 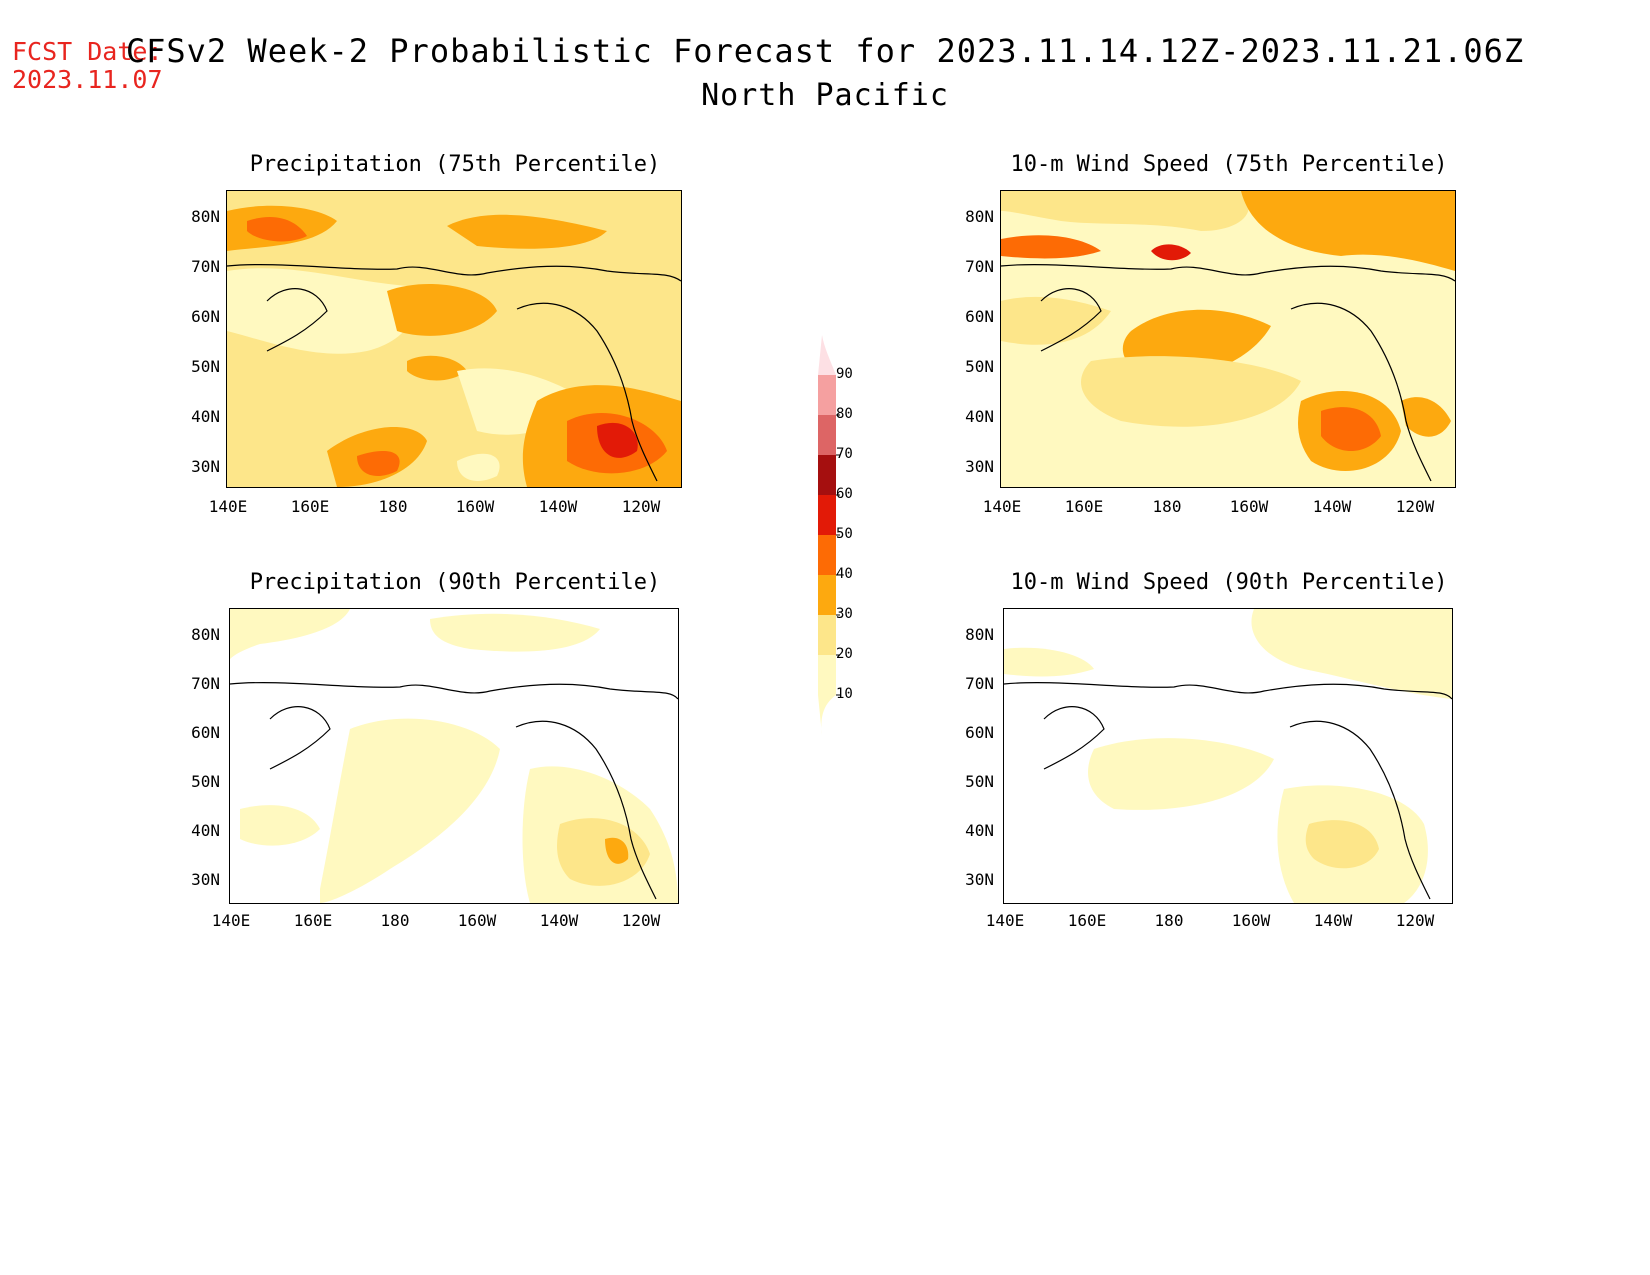 What do you see at coordinates (844, 654) in the screenshot?
I see `colorbar-label: 20` at bounding box center [844, 654].